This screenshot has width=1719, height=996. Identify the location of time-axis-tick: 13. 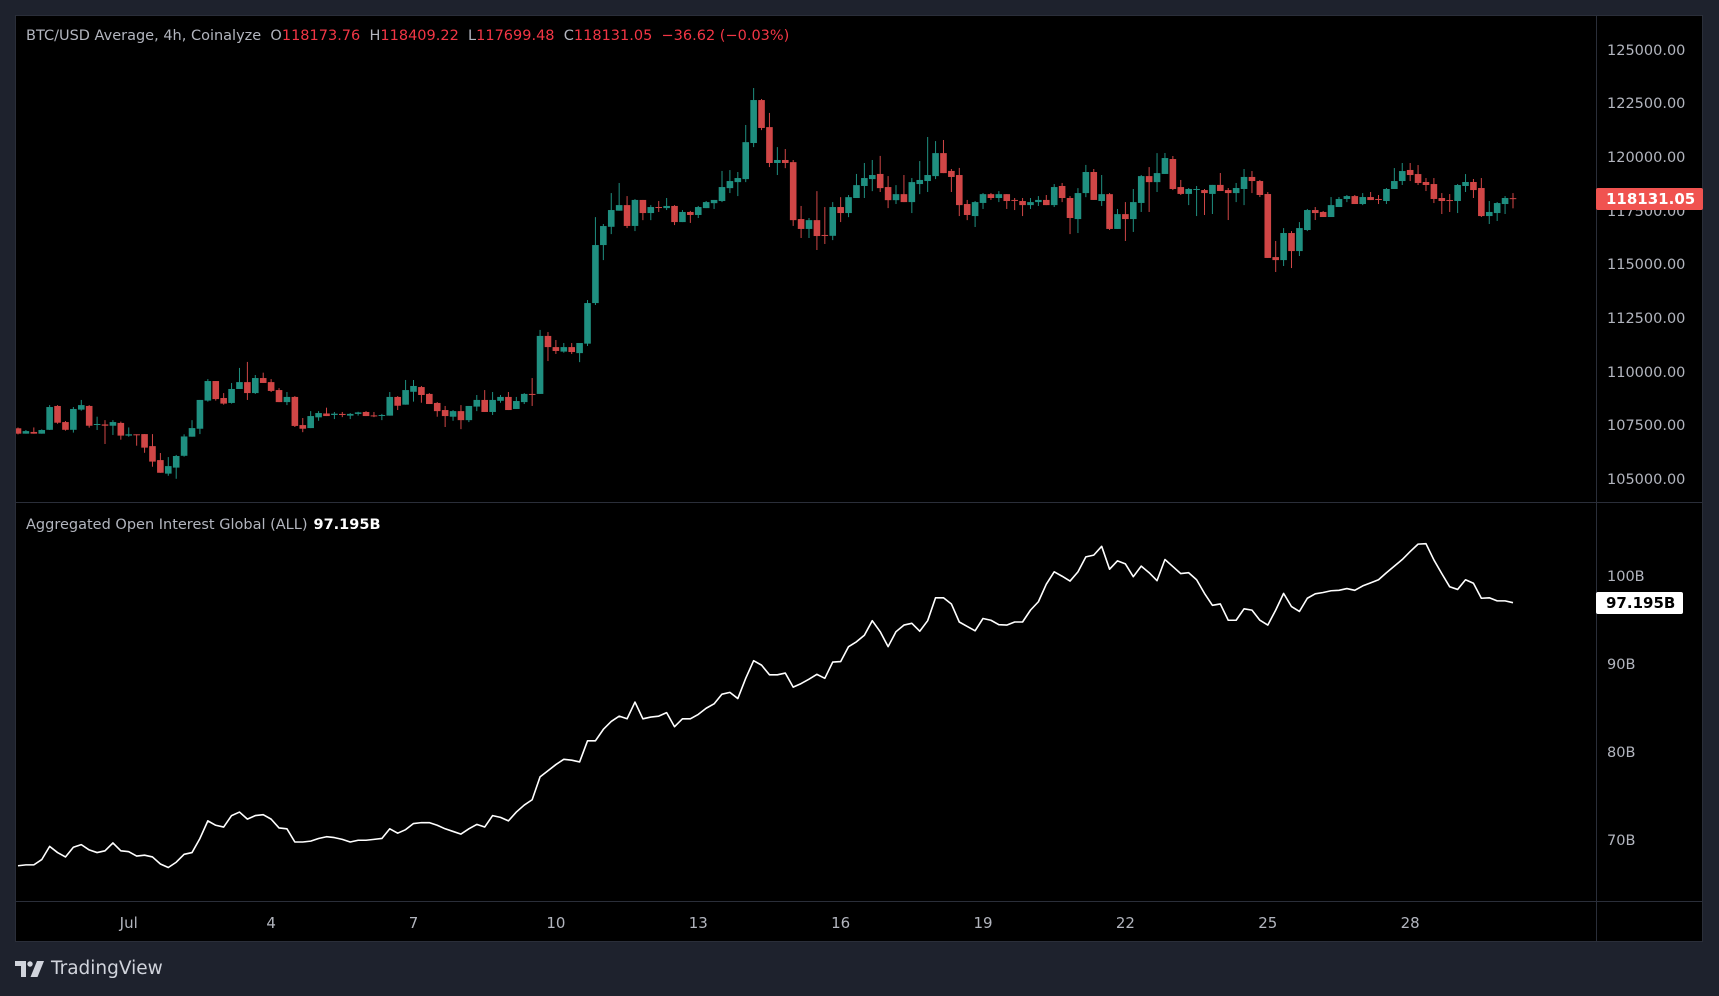
(698, 923).